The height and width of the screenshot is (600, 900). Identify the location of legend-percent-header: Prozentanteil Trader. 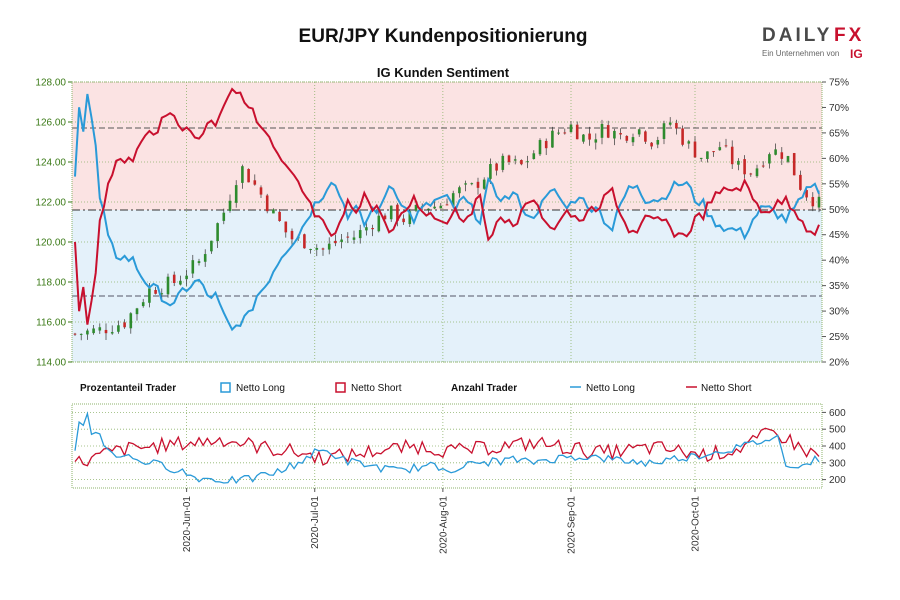
(128, 388).